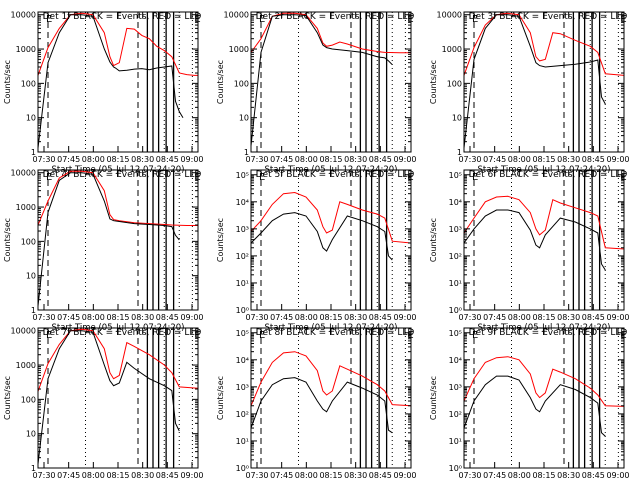  Describe the element at coordinates (335, 175) in the screenshot. I see `panel-title: Det 5f BLACK = Events, RED = LLD` at that location.